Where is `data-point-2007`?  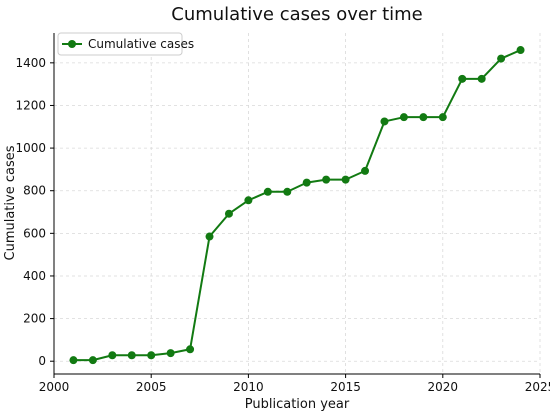 data-point-2007 is located at coordinates (190, 349).